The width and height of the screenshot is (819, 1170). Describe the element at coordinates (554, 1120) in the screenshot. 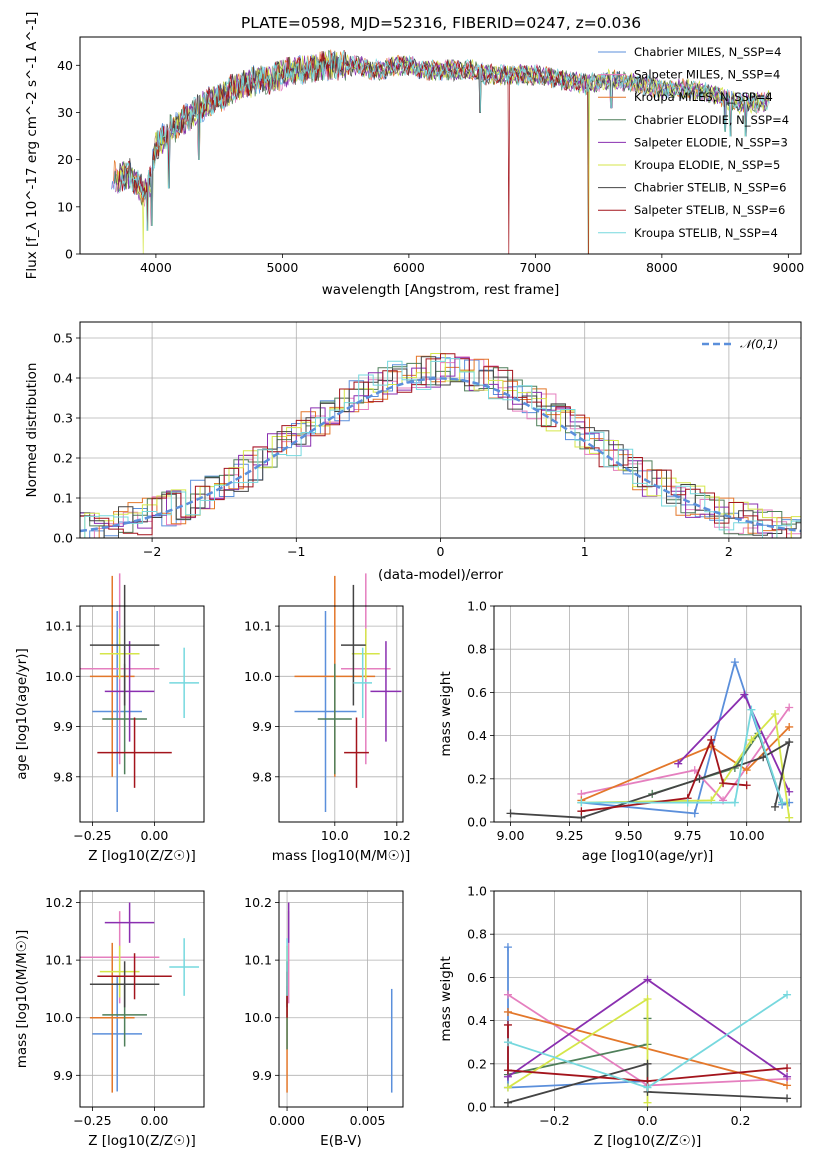

I see `x-tick-label: −0.2` at that location.